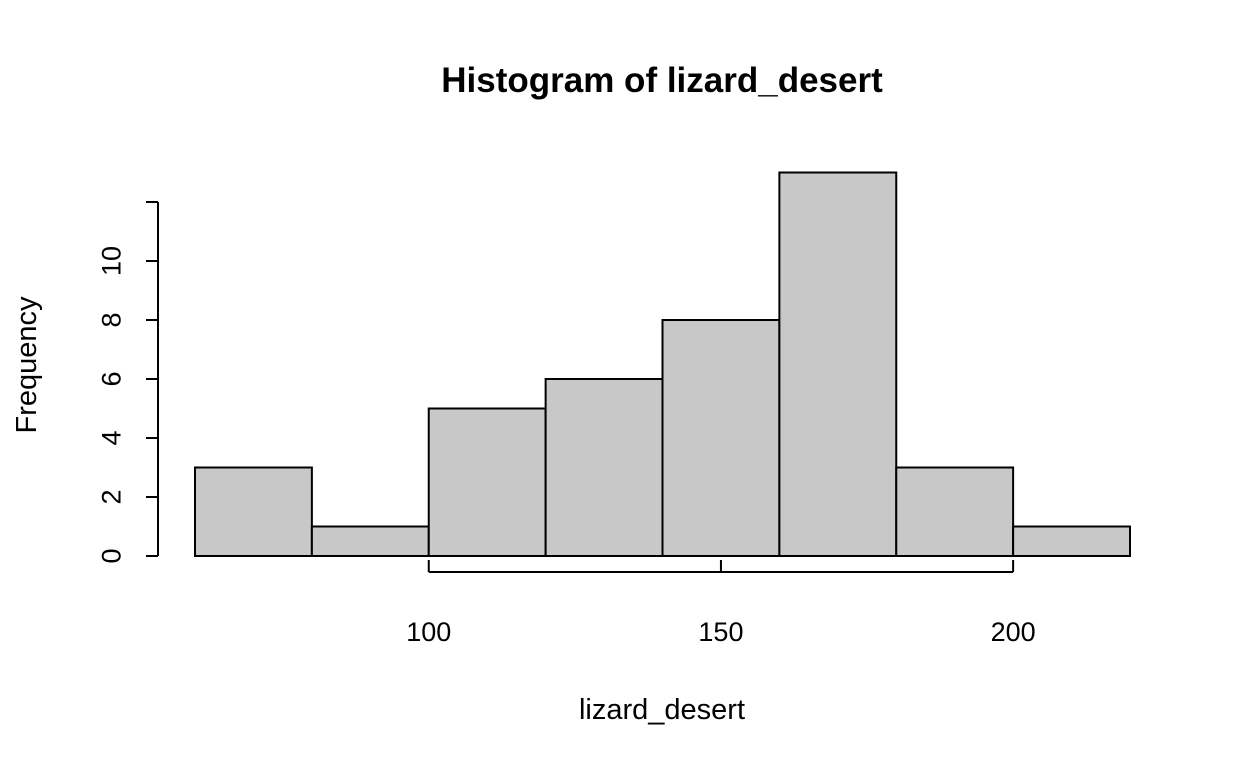  I want to click on x-axis: 100 150 200, so click(721, 603).